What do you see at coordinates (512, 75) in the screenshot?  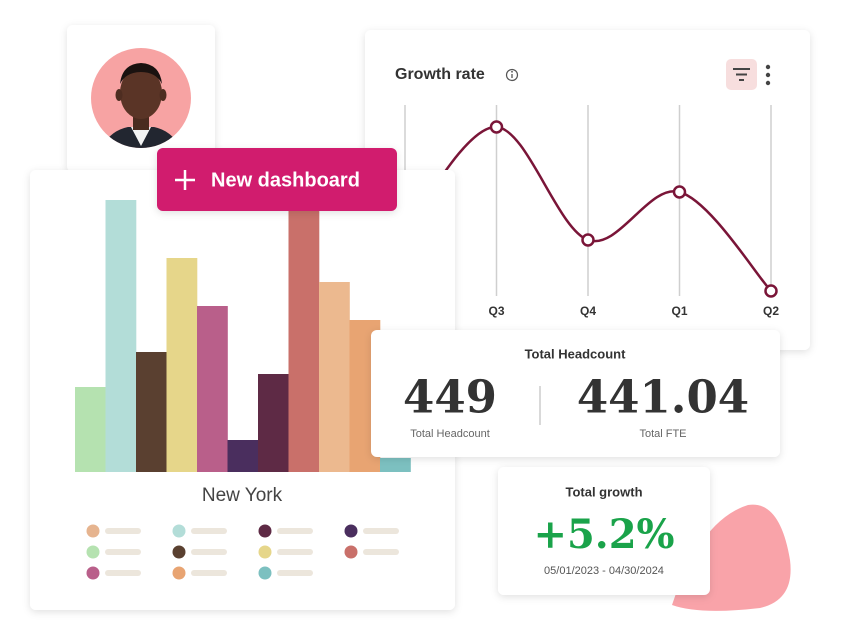 I see `info-icon` at bounding box center [512, 75].